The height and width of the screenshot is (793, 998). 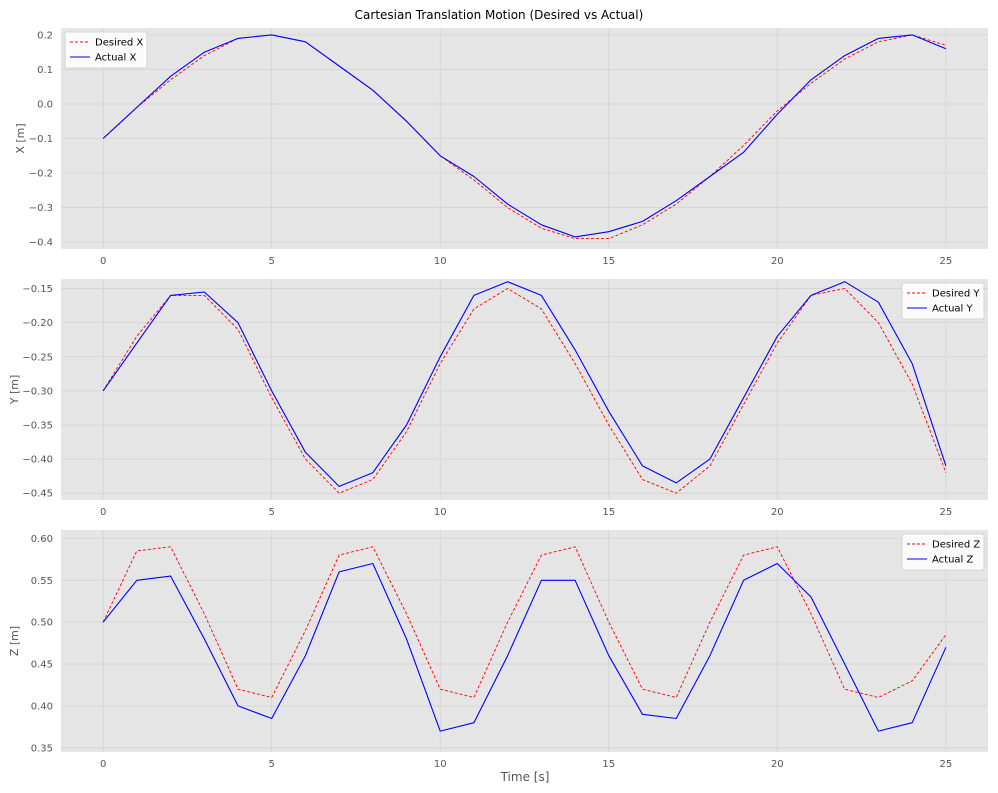 I want to click on y-tick-label: −0.20, so click(x=37, y=323).